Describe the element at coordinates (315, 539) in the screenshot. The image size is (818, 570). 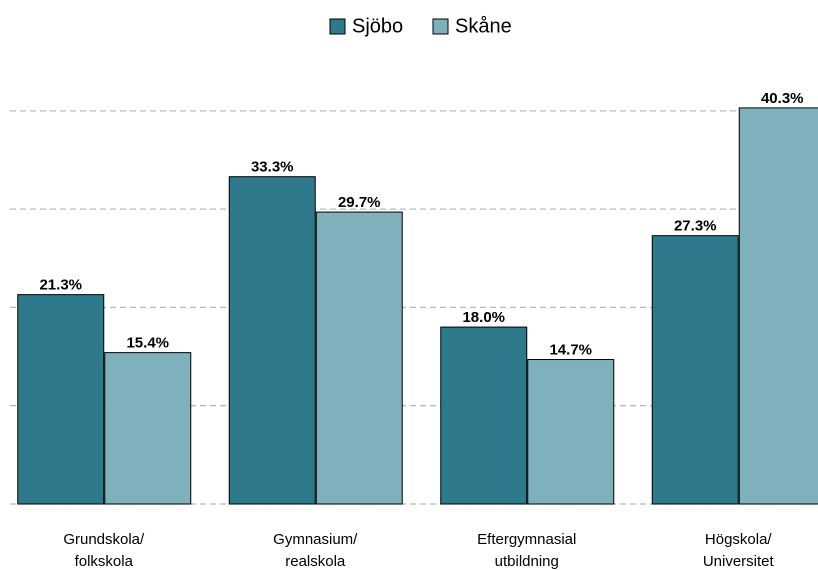
I see `x-tick-line: Gymnasium/` at that location.